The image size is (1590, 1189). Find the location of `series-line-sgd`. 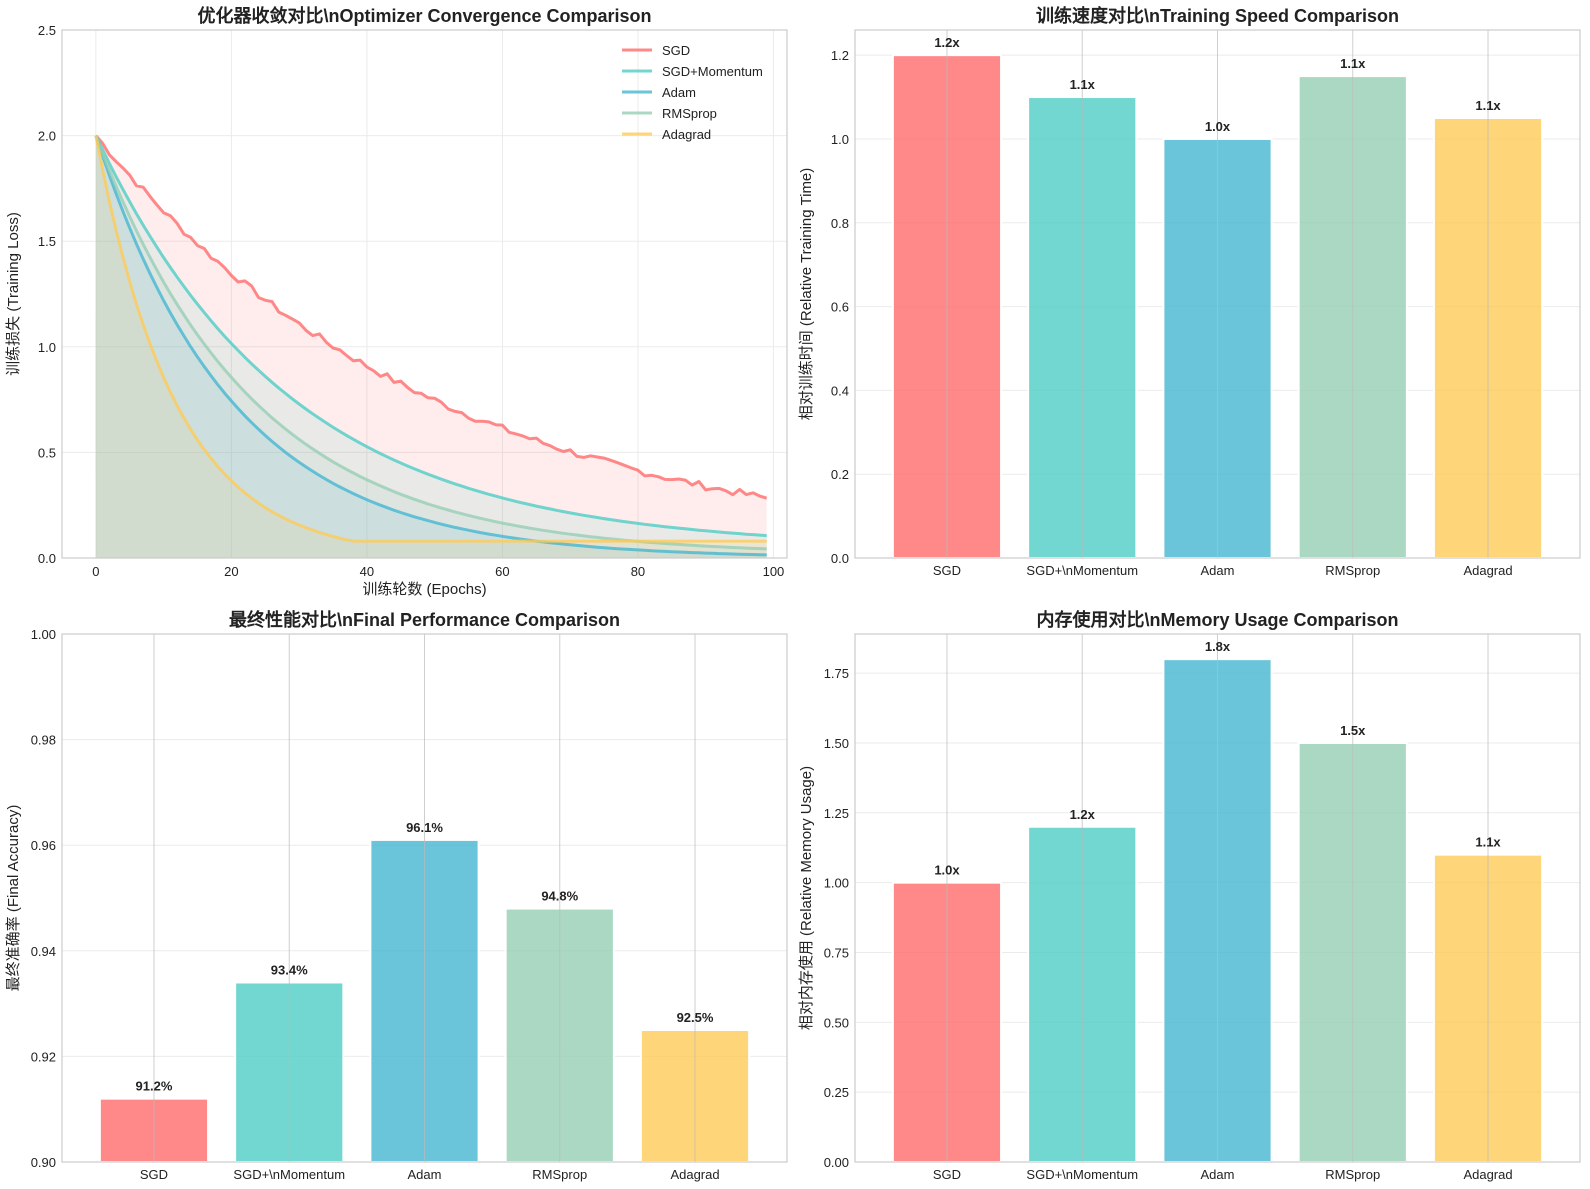

series-line-sgd is located at coordinates (431, 317).